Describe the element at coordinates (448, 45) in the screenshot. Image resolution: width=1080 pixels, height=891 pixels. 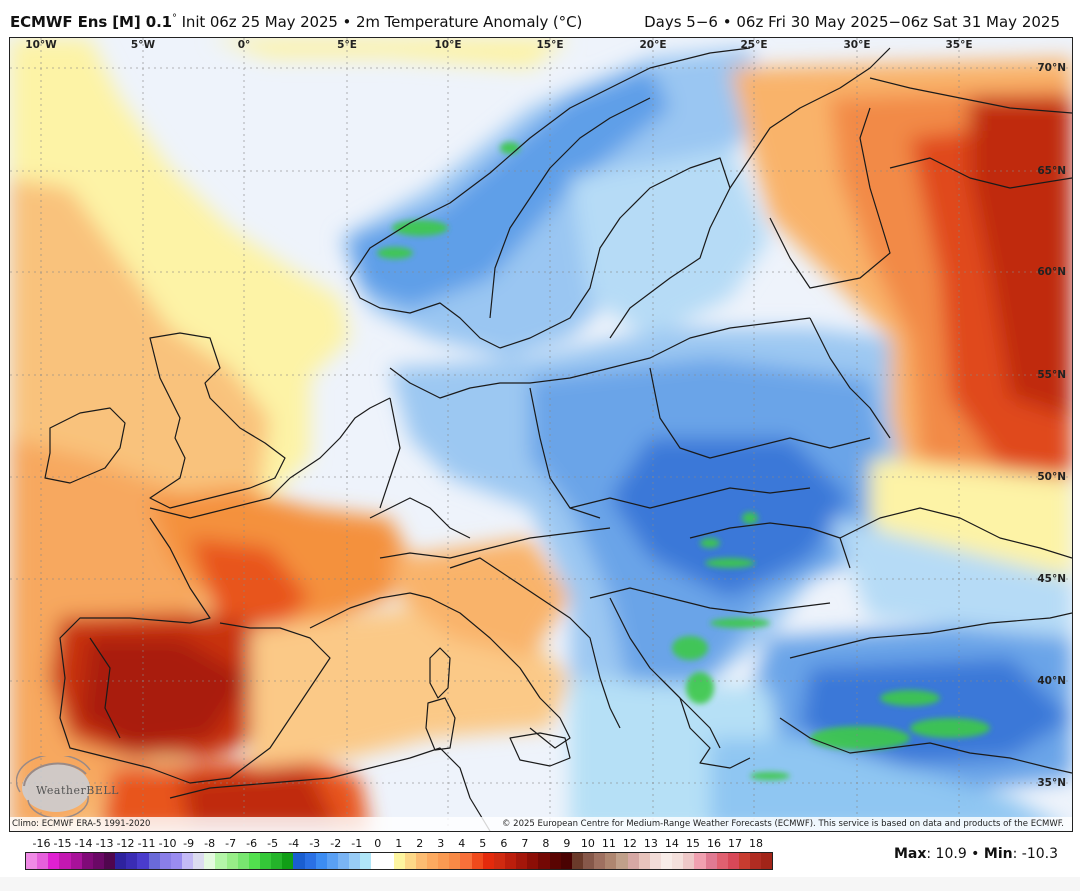
I see `lon-label-10e: 10°E` at that location.